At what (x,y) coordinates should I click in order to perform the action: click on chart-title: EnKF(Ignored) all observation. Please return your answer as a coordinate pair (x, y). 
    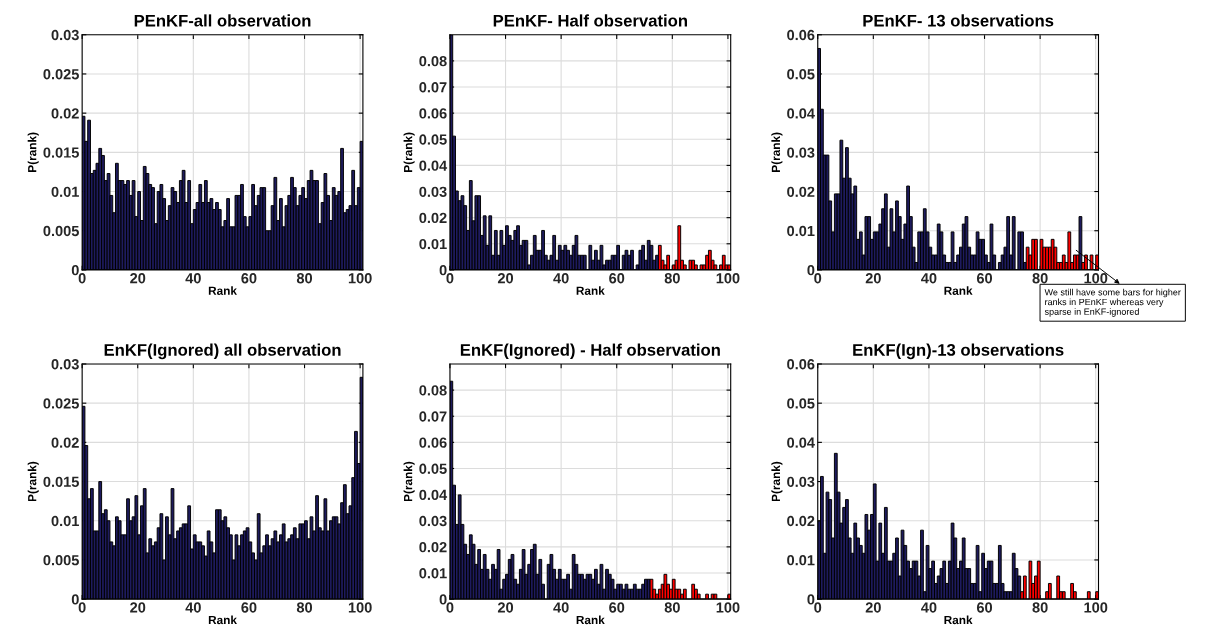
    Looking at the image, I should click on (222, 351).